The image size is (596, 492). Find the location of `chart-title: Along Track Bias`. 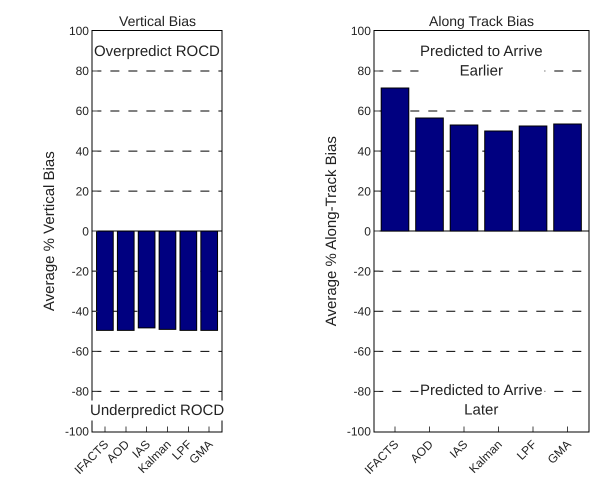

chart-title: Along Track Bias is located at coordinates (481, 21).